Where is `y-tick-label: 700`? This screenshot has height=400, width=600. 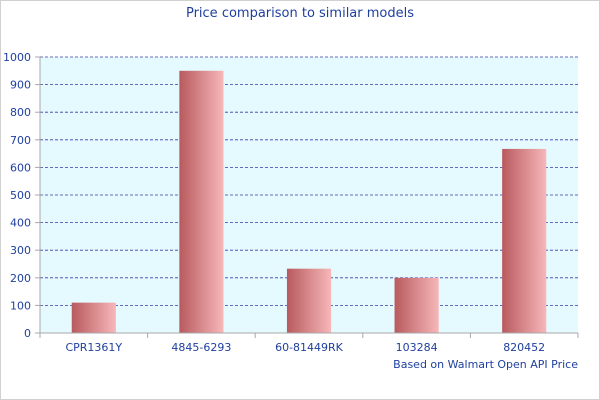 y-tick-label: 700 is located at coordinates (20, 140).